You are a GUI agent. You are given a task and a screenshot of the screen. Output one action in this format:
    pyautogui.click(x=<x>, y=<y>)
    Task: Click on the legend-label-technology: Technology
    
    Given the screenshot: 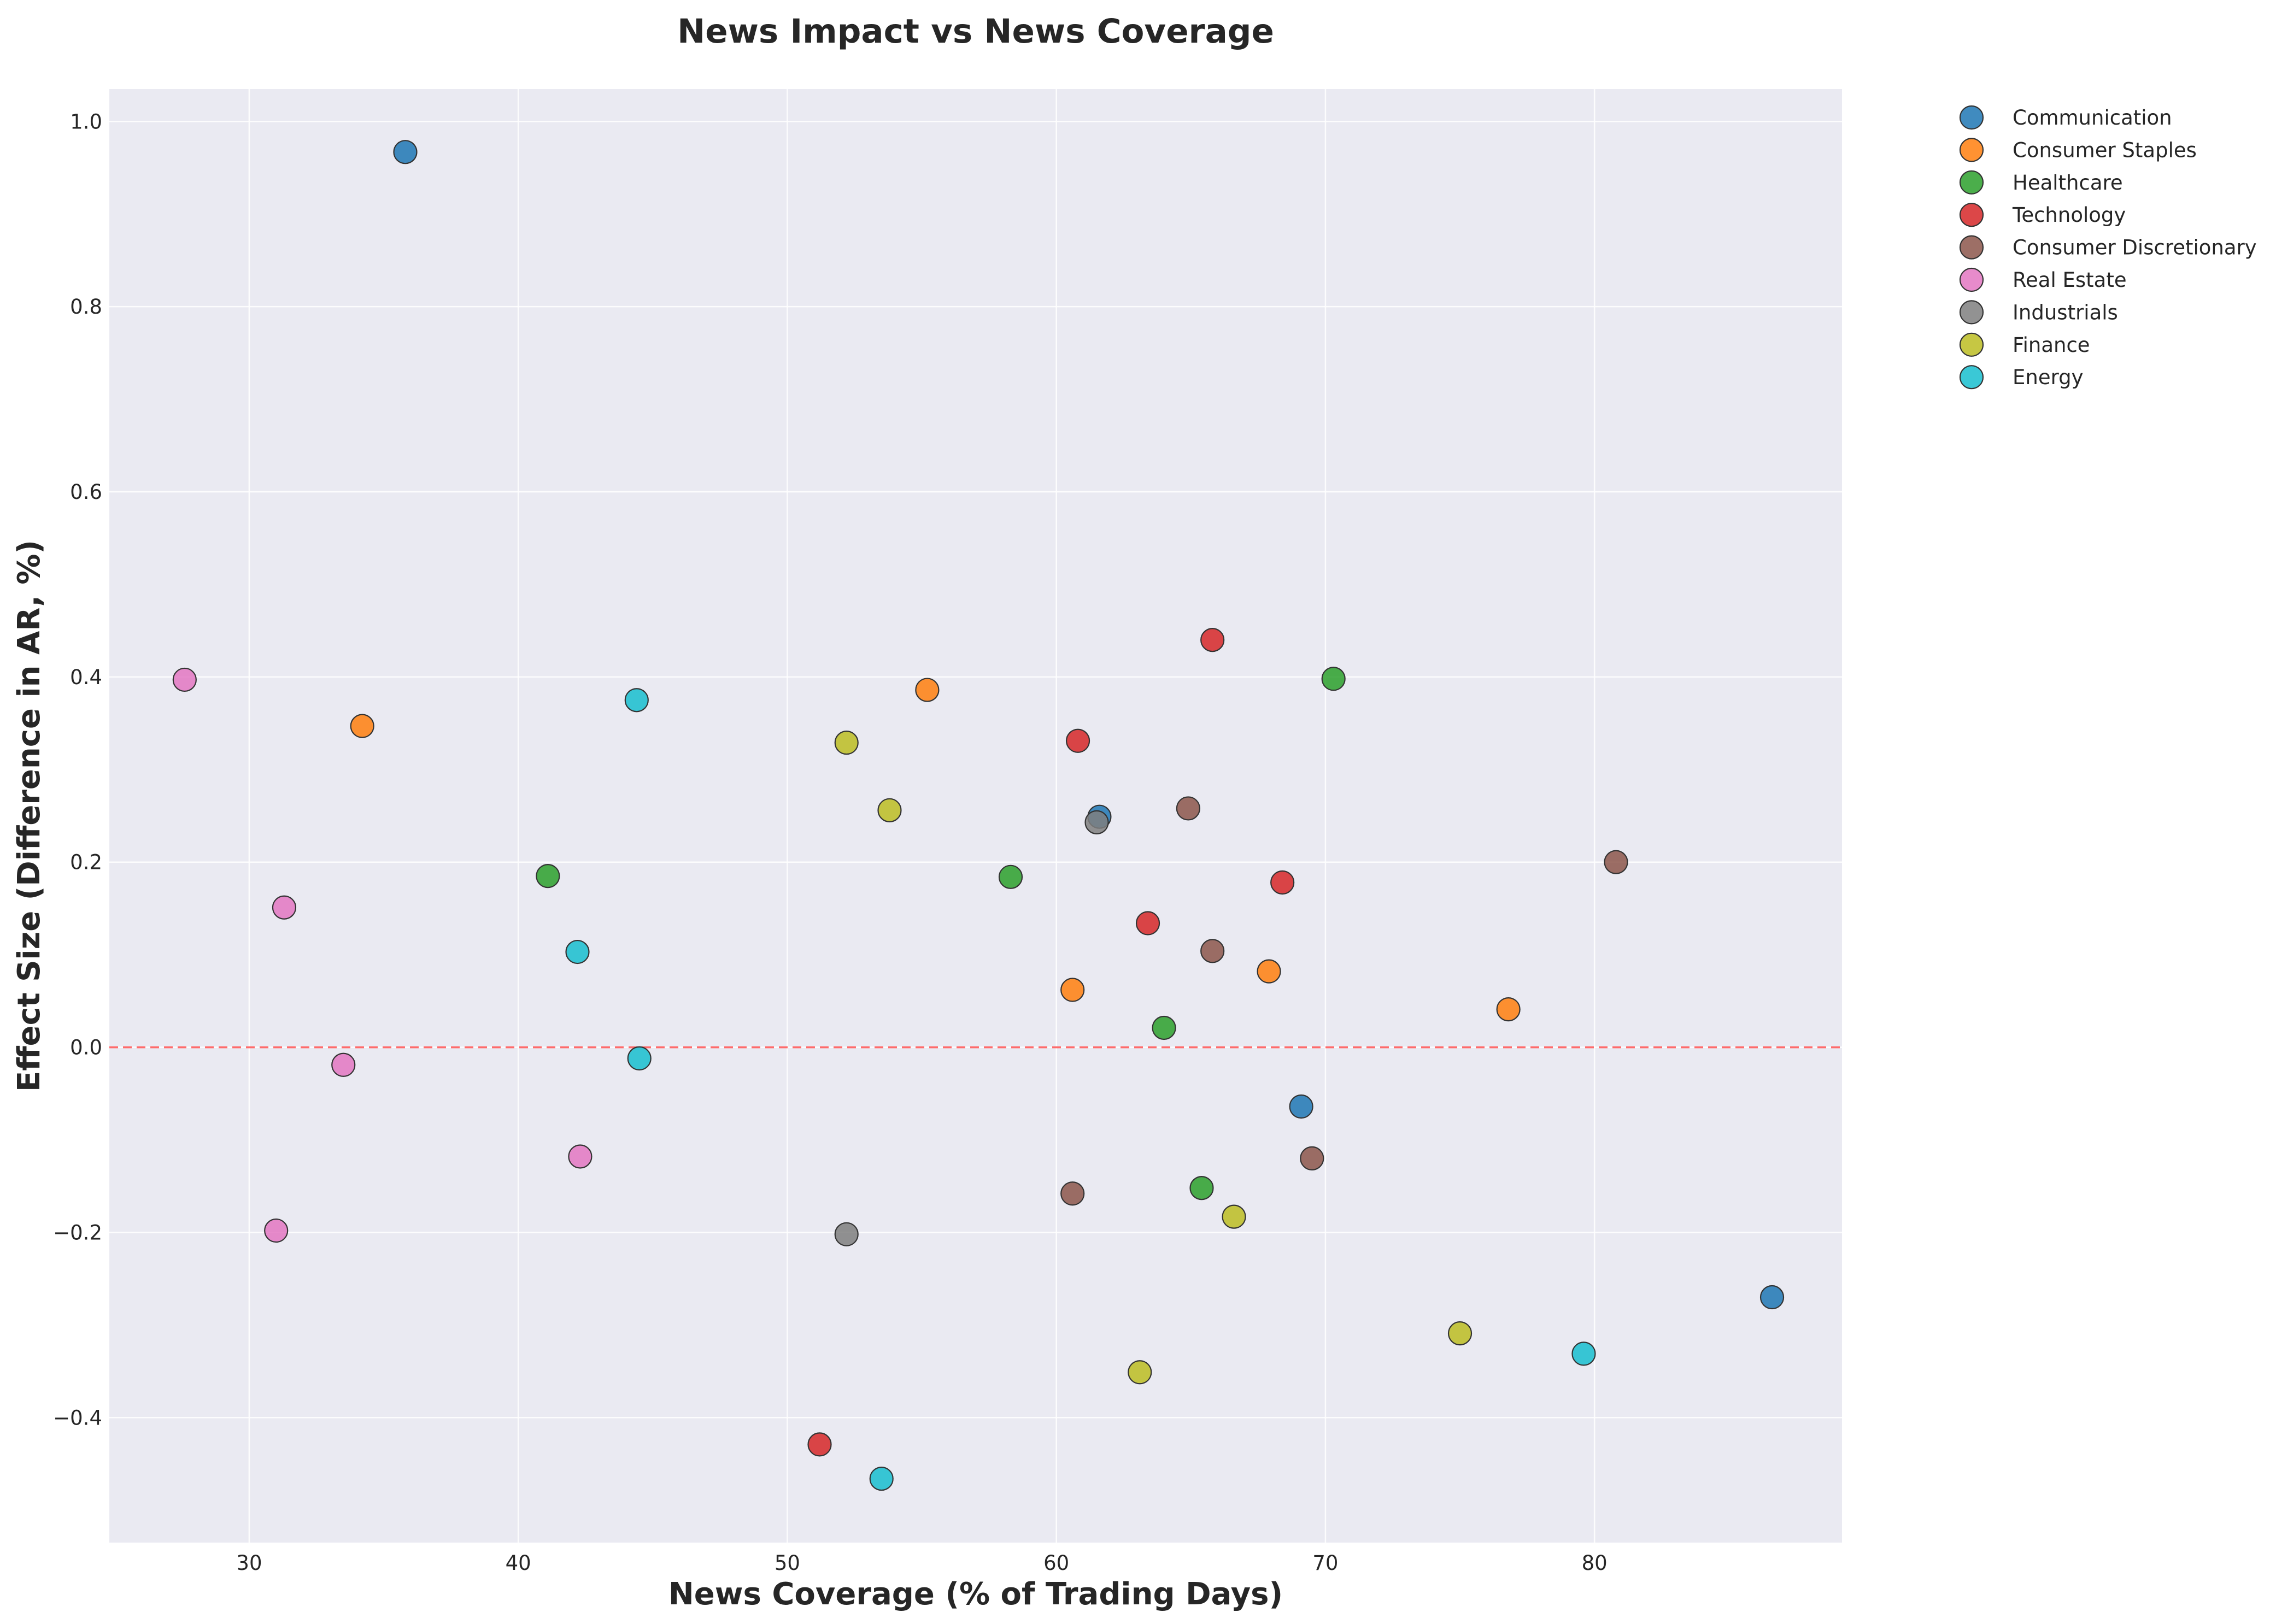 What is the action you would take?
    pyautogui.click(x=2069, y=215)
    